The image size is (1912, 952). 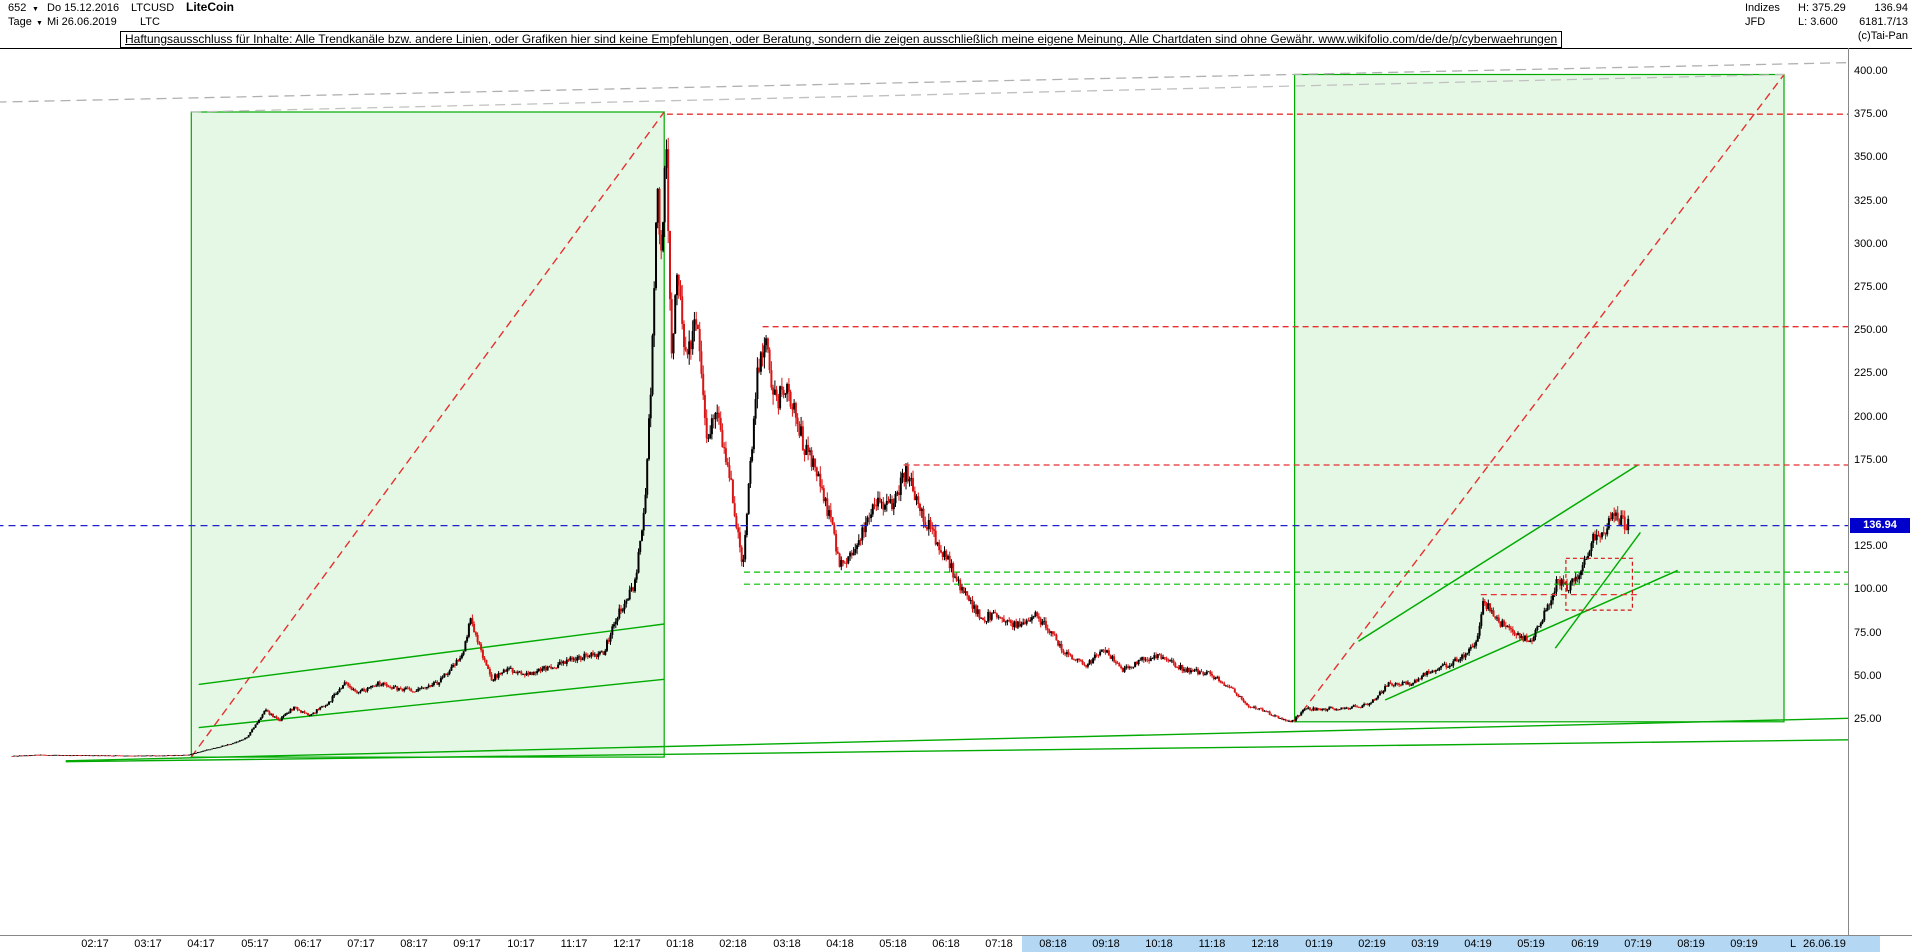 What do you see at coordinates (431, 703) in the screenshot?
I see `channel-2017-lower` at bounding box center [431, 703].